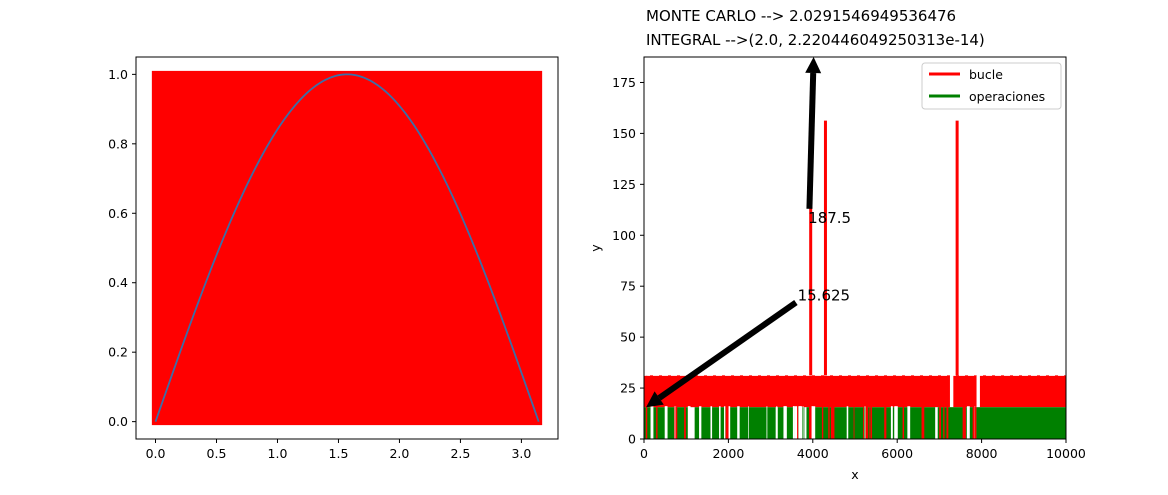 This screenshot has height=495, width=1168. Describe the element at coordinates (632, 439) in the screenshot. I see `right-y-tick-label: 0` at that location.